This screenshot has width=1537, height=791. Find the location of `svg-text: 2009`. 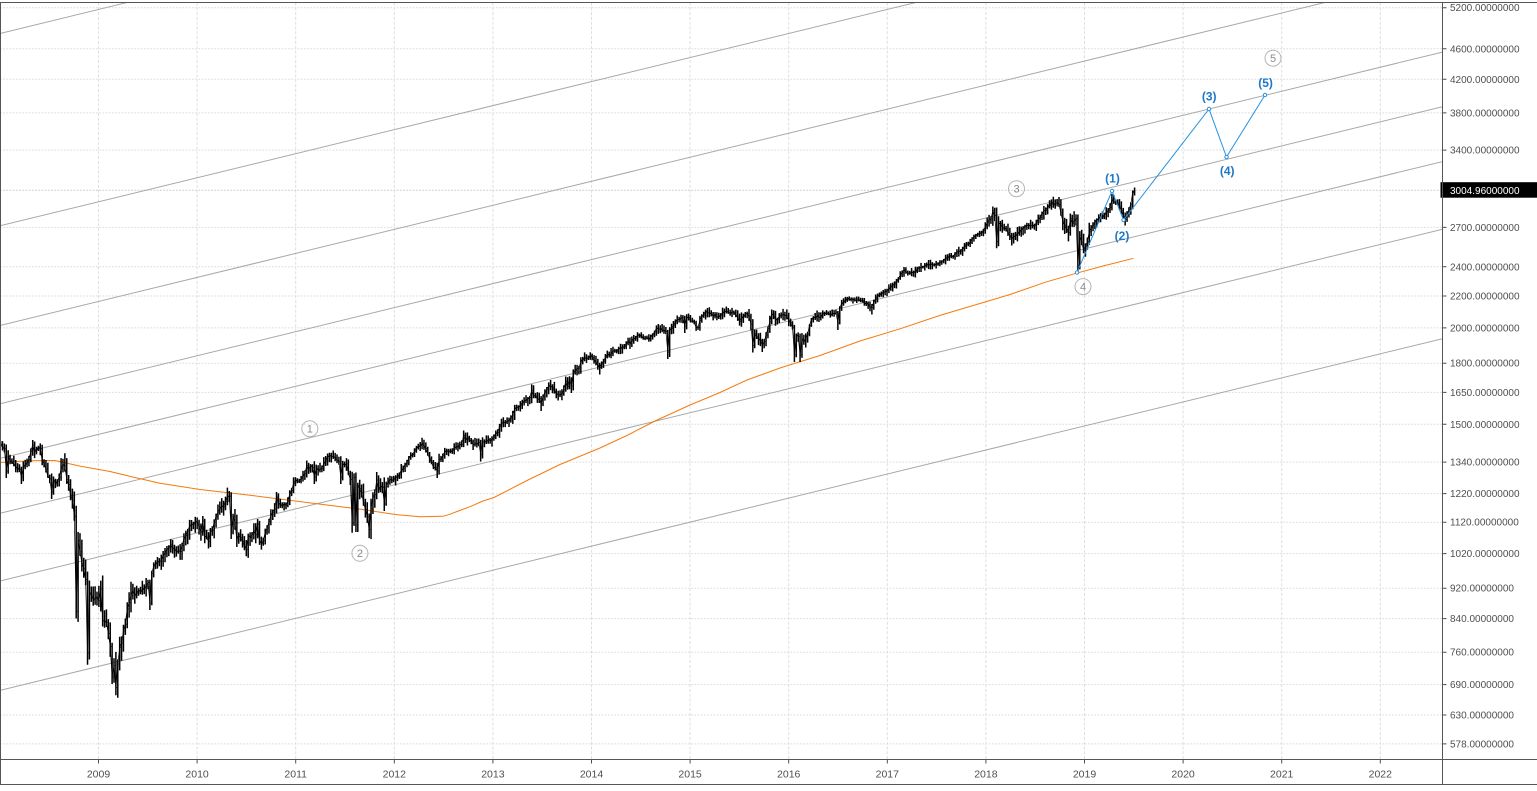

svg-text: 2009 is located at coordinates (99, 775).